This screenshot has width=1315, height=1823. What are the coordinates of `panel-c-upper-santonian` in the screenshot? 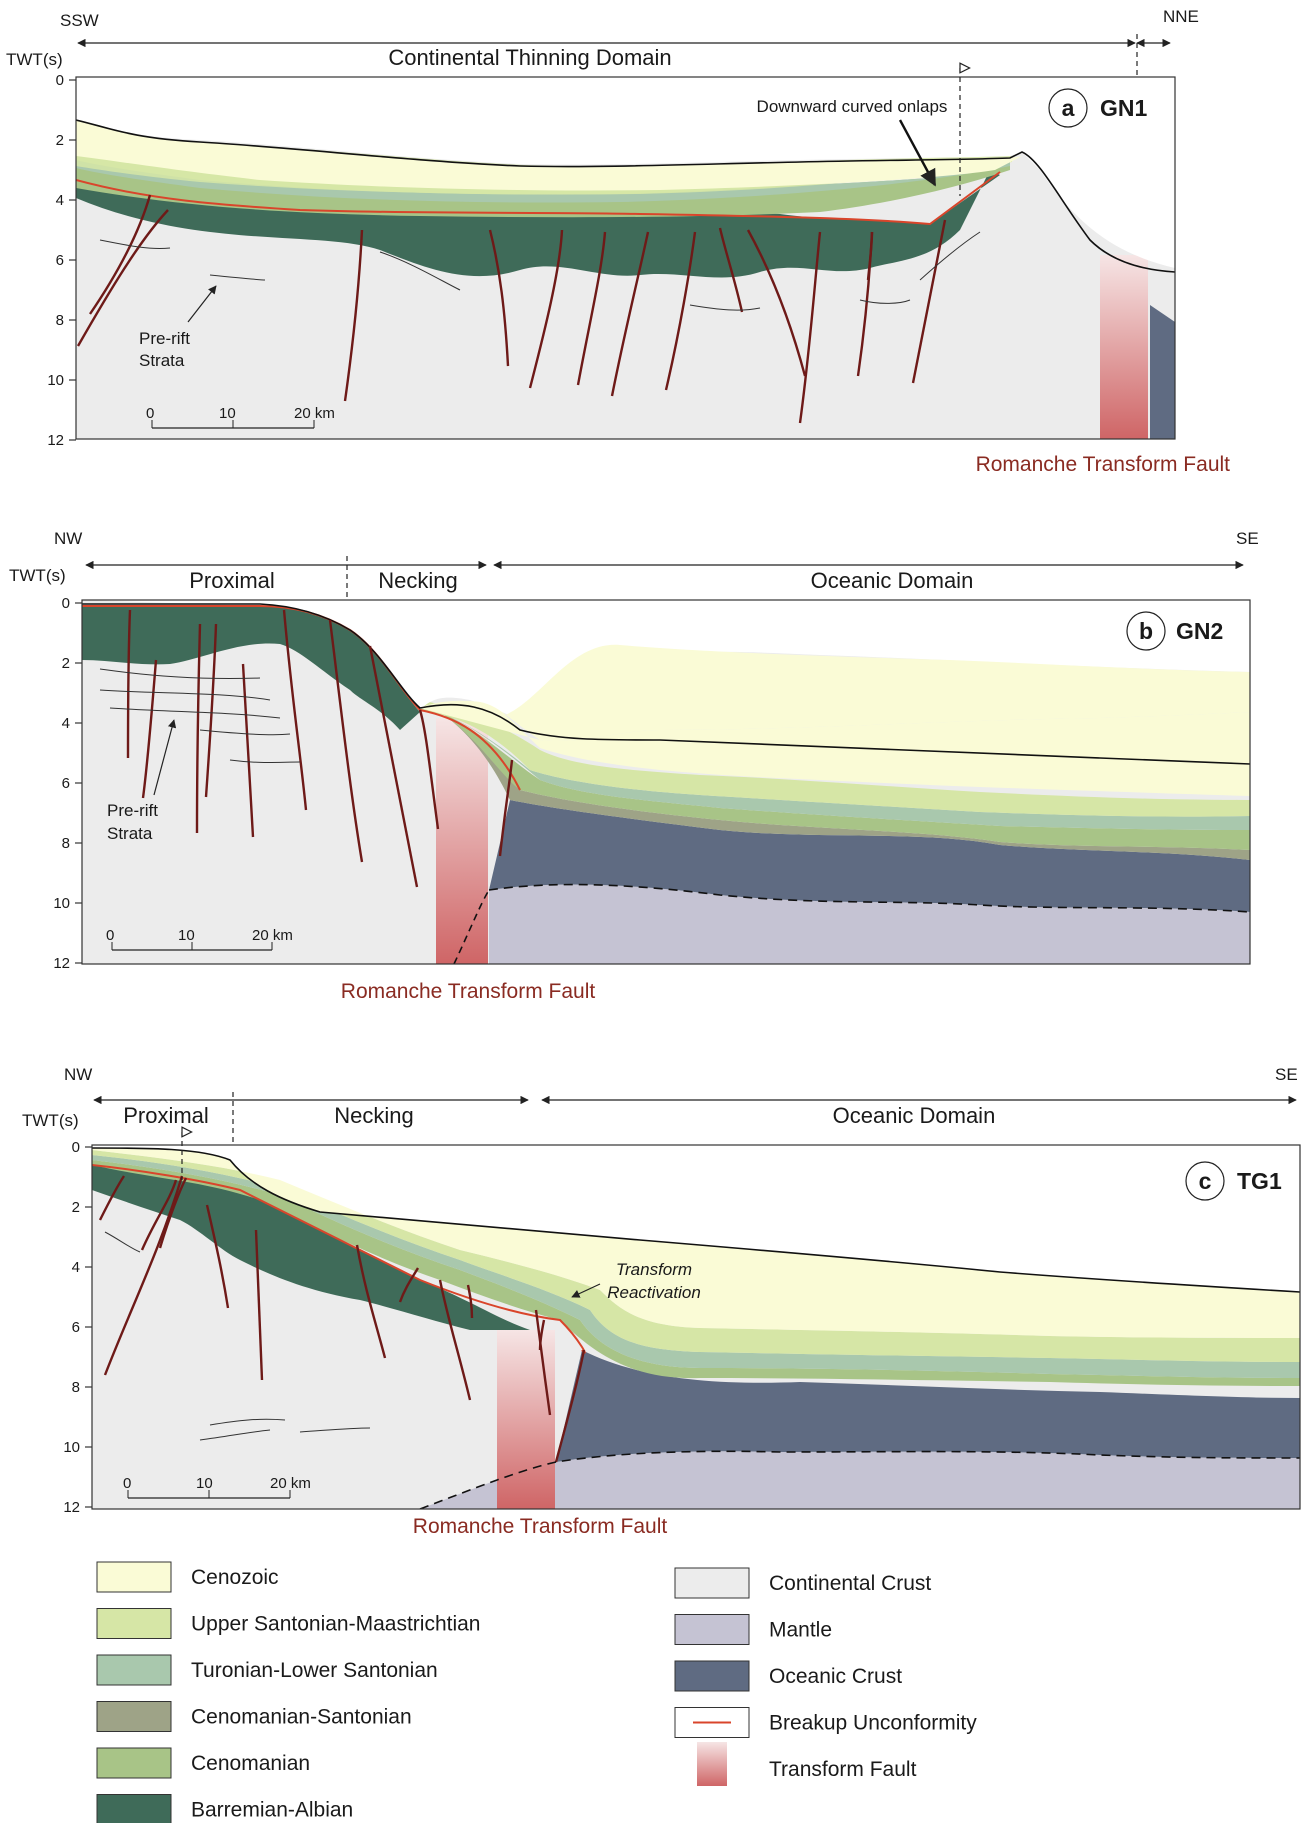 It's located at (696, 1256).